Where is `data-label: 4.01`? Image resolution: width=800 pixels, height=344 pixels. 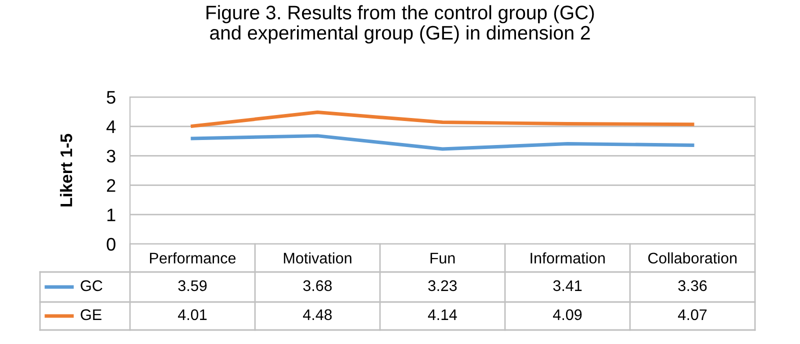 data-label: 4.01 is located at coordinates (192, 314).